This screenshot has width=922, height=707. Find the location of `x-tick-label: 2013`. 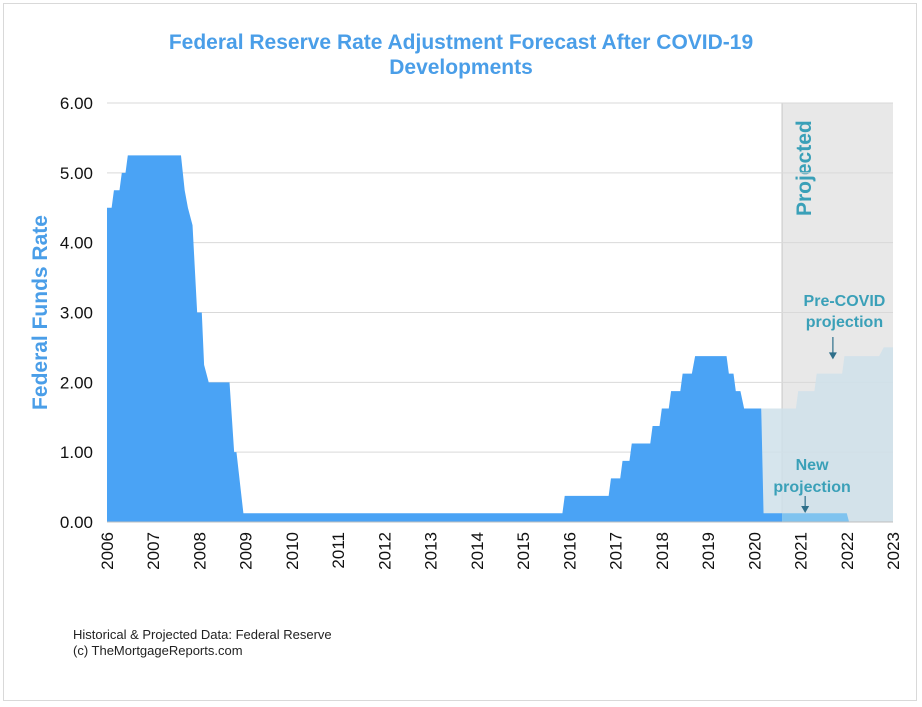

x-tick-label: 2013 is located at coordinates (431, 551).